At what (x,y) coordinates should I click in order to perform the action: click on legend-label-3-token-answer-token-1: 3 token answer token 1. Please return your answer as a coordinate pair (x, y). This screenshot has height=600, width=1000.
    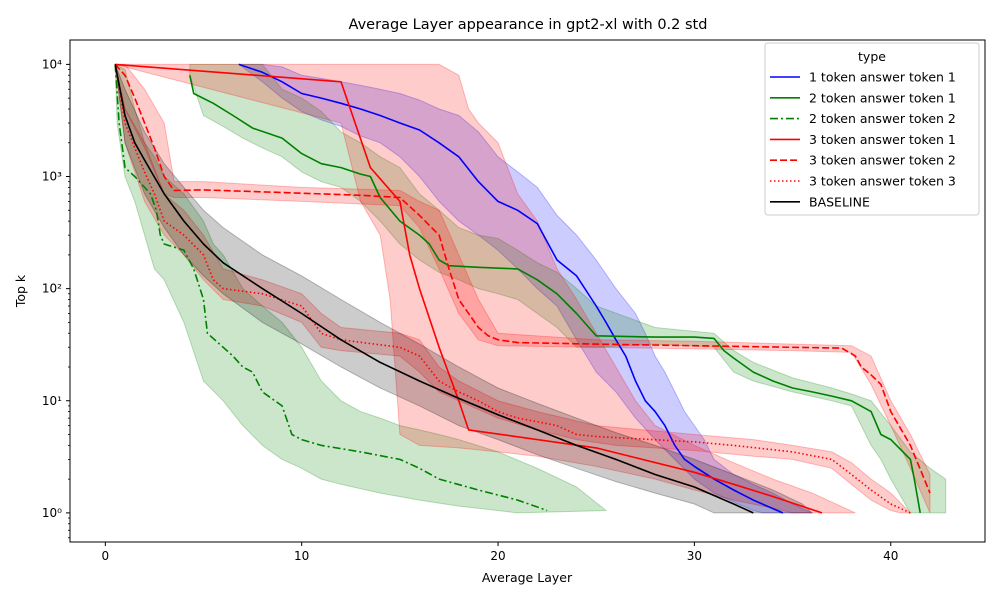
    Looking at the image, I should click on (882, 139).